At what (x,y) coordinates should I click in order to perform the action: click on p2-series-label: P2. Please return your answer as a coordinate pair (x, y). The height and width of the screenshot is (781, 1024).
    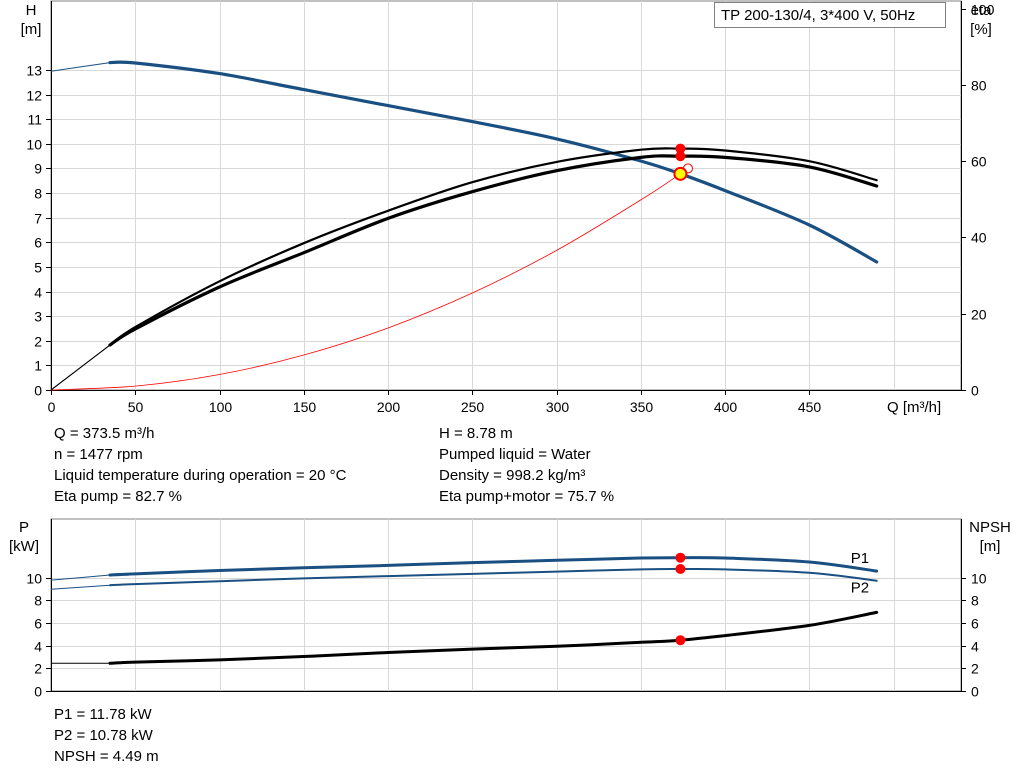
    Looking at the image, I should click on (860, 588).